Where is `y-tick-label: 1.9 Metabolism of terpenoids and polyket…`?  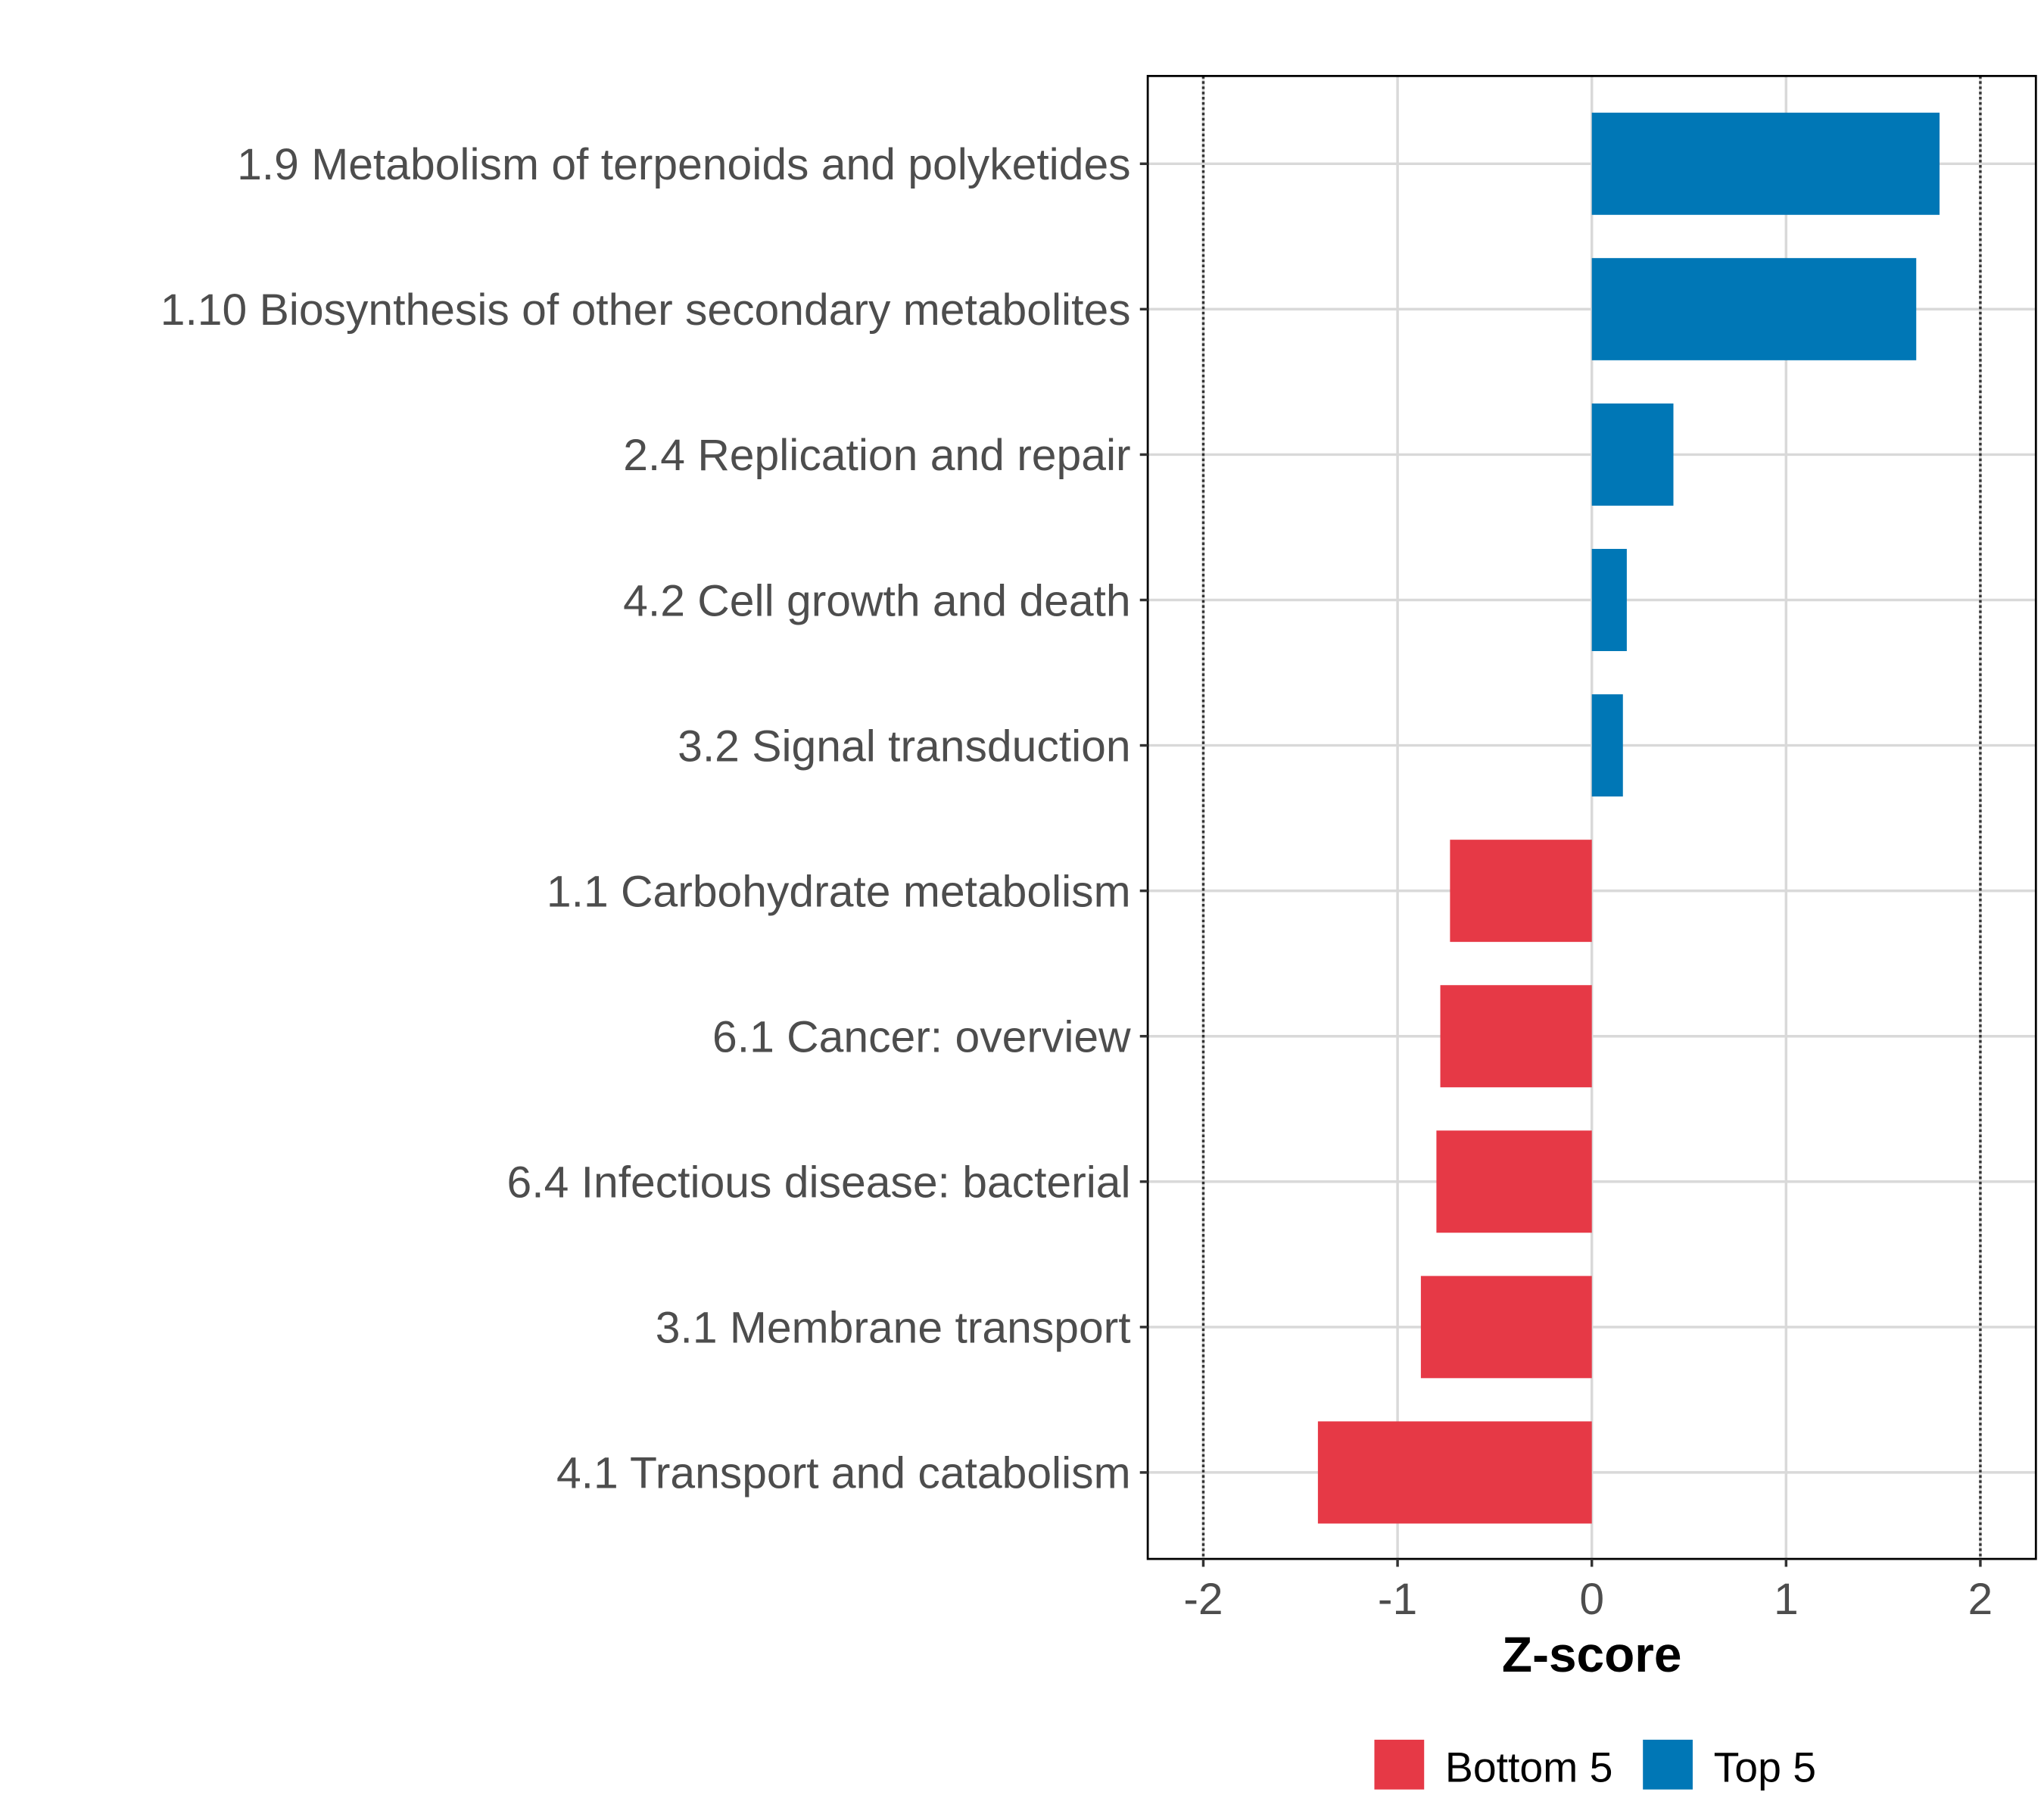
y-tick-label: 1.9 Metabolism of terpenoids and polyket… is located at coordinates (684, 164).